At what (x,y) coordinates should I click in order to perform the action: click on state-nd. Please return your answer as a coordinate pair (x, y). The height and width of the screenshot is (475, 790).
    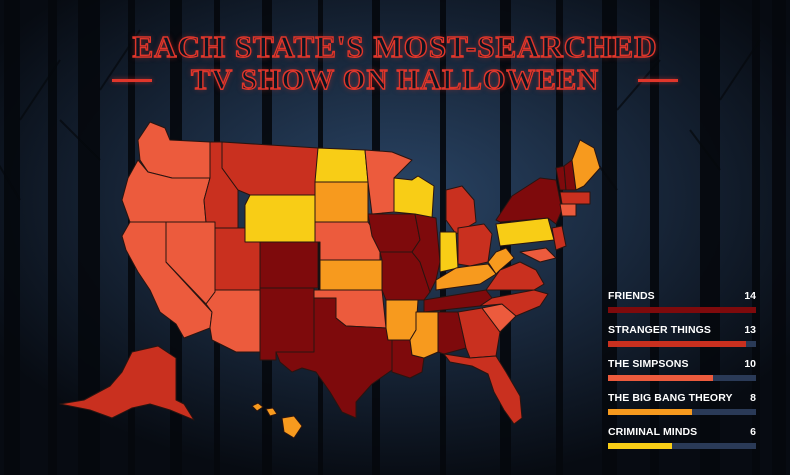
    Looking at the image, I should click on (341, 165).